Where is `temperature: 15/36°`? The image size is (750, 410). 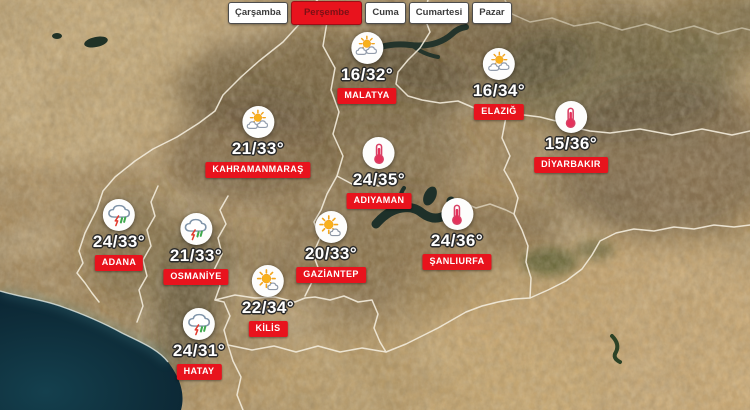 temperature: 15/36° is located at coordinates (571, 143).